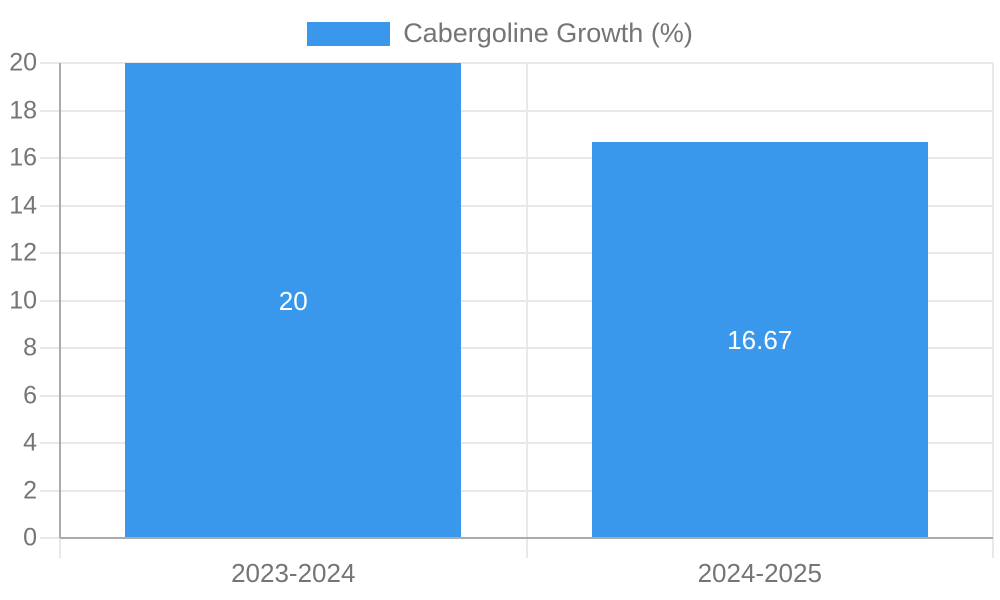  I want to click on y-tick-label: 16, so click(23, 157).